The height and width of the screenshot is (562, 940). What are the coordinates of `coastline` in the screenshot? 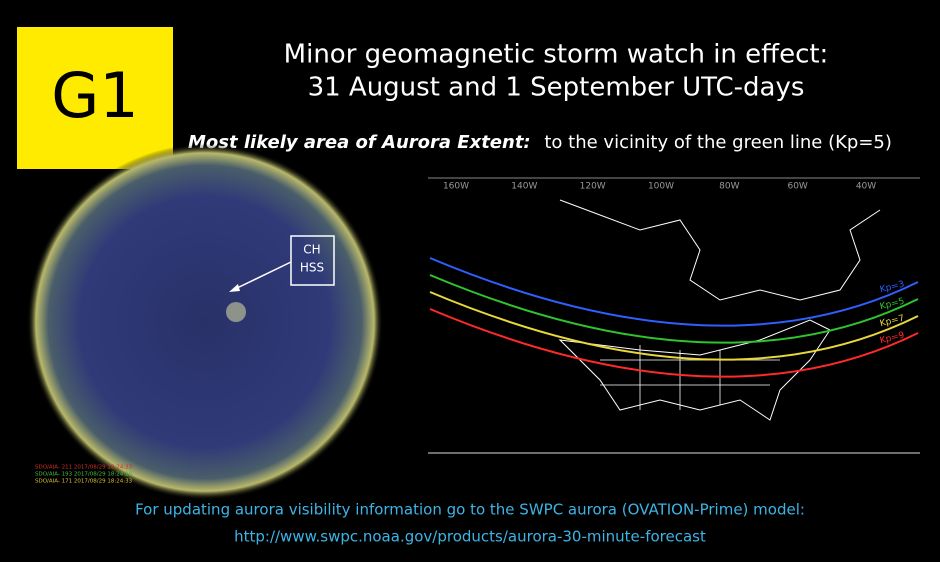 It's located at (720, 250).